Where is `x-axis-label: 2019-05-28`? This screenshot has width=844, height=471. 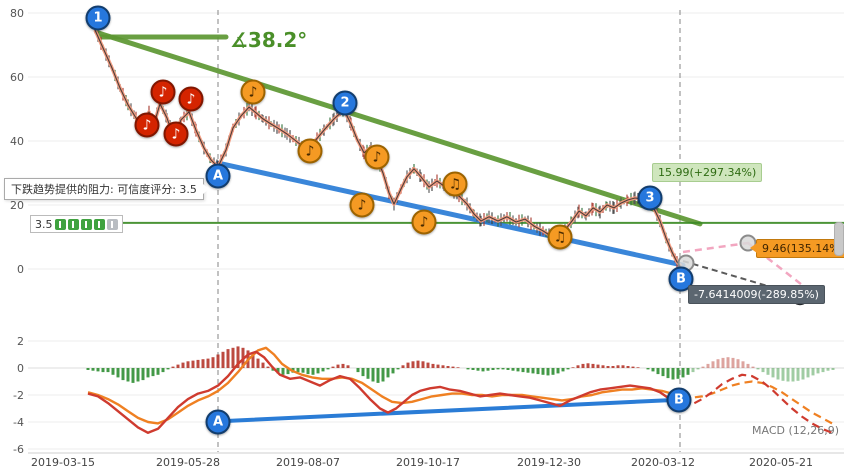 x-axis-label: 2019-05-28 is located at coordinates (188, 462).